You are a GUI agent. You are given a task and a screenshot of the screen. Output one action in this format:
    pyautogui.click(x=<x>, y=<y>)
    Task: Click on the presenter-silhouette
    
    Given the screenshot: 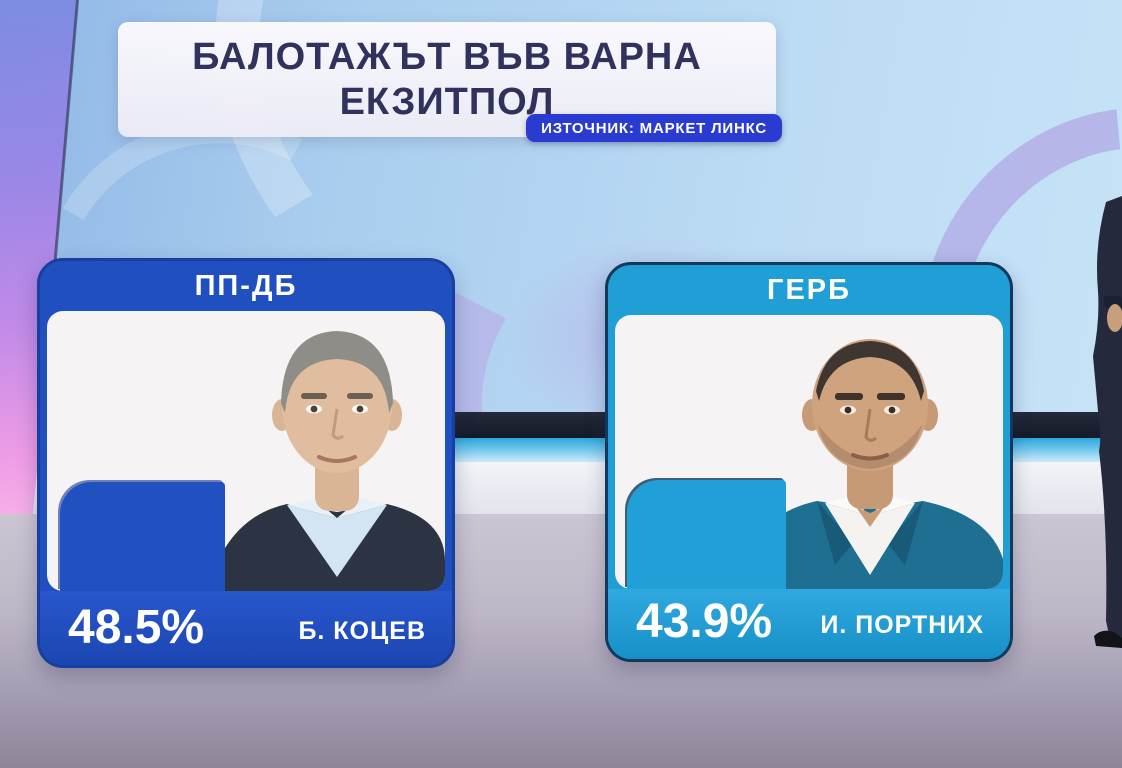 What is the action you would take?
    pyautogui.click(x=1107, y=422)
    